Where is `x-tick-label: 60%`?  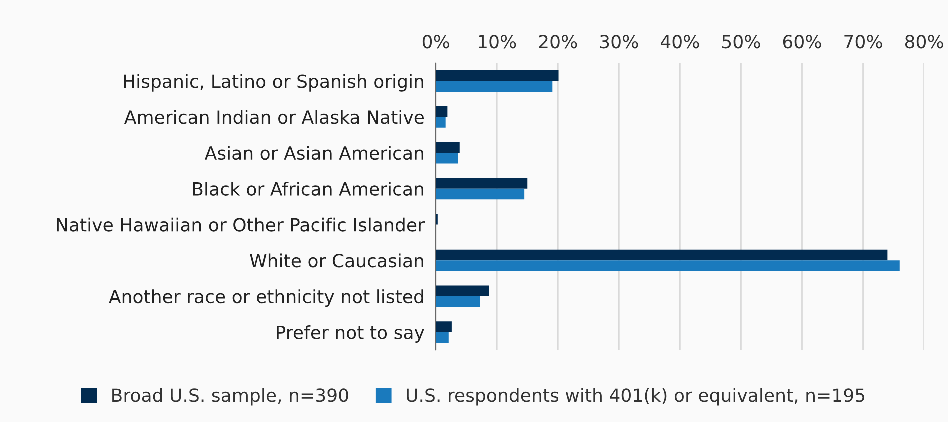
x-tick-label: 60% is located at coordinates (802, 42).